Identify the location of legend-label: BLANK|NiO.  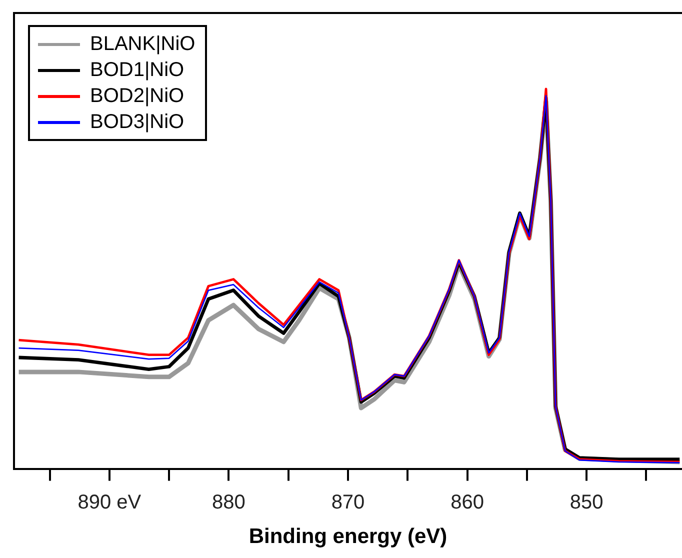
(143, 44).